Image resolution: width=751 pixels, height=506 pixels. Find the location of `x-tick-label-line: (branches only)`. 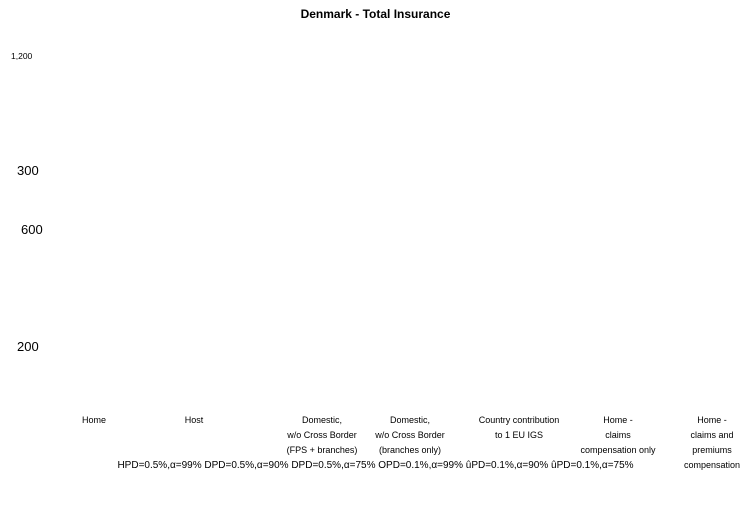

x-tick-label-line: (branches only) is located at coordinates (410, 450).